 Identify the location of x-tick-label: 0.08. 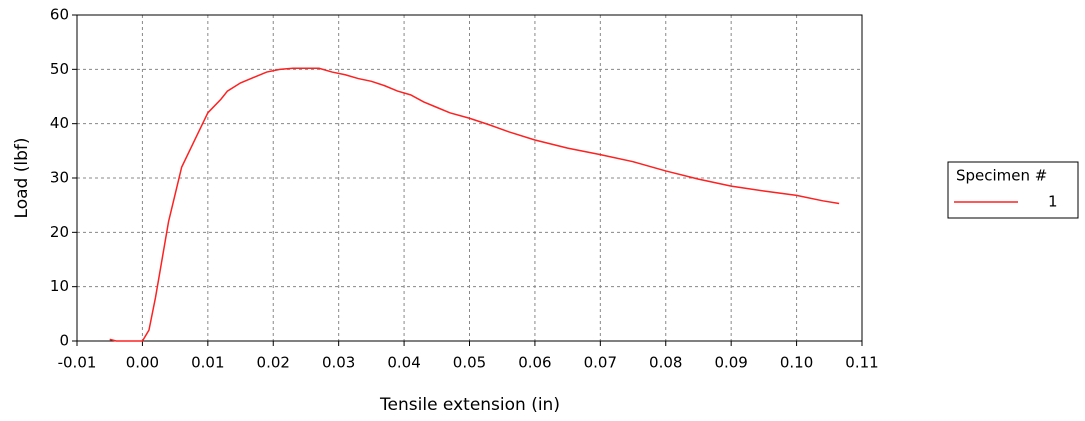
(665, 363).